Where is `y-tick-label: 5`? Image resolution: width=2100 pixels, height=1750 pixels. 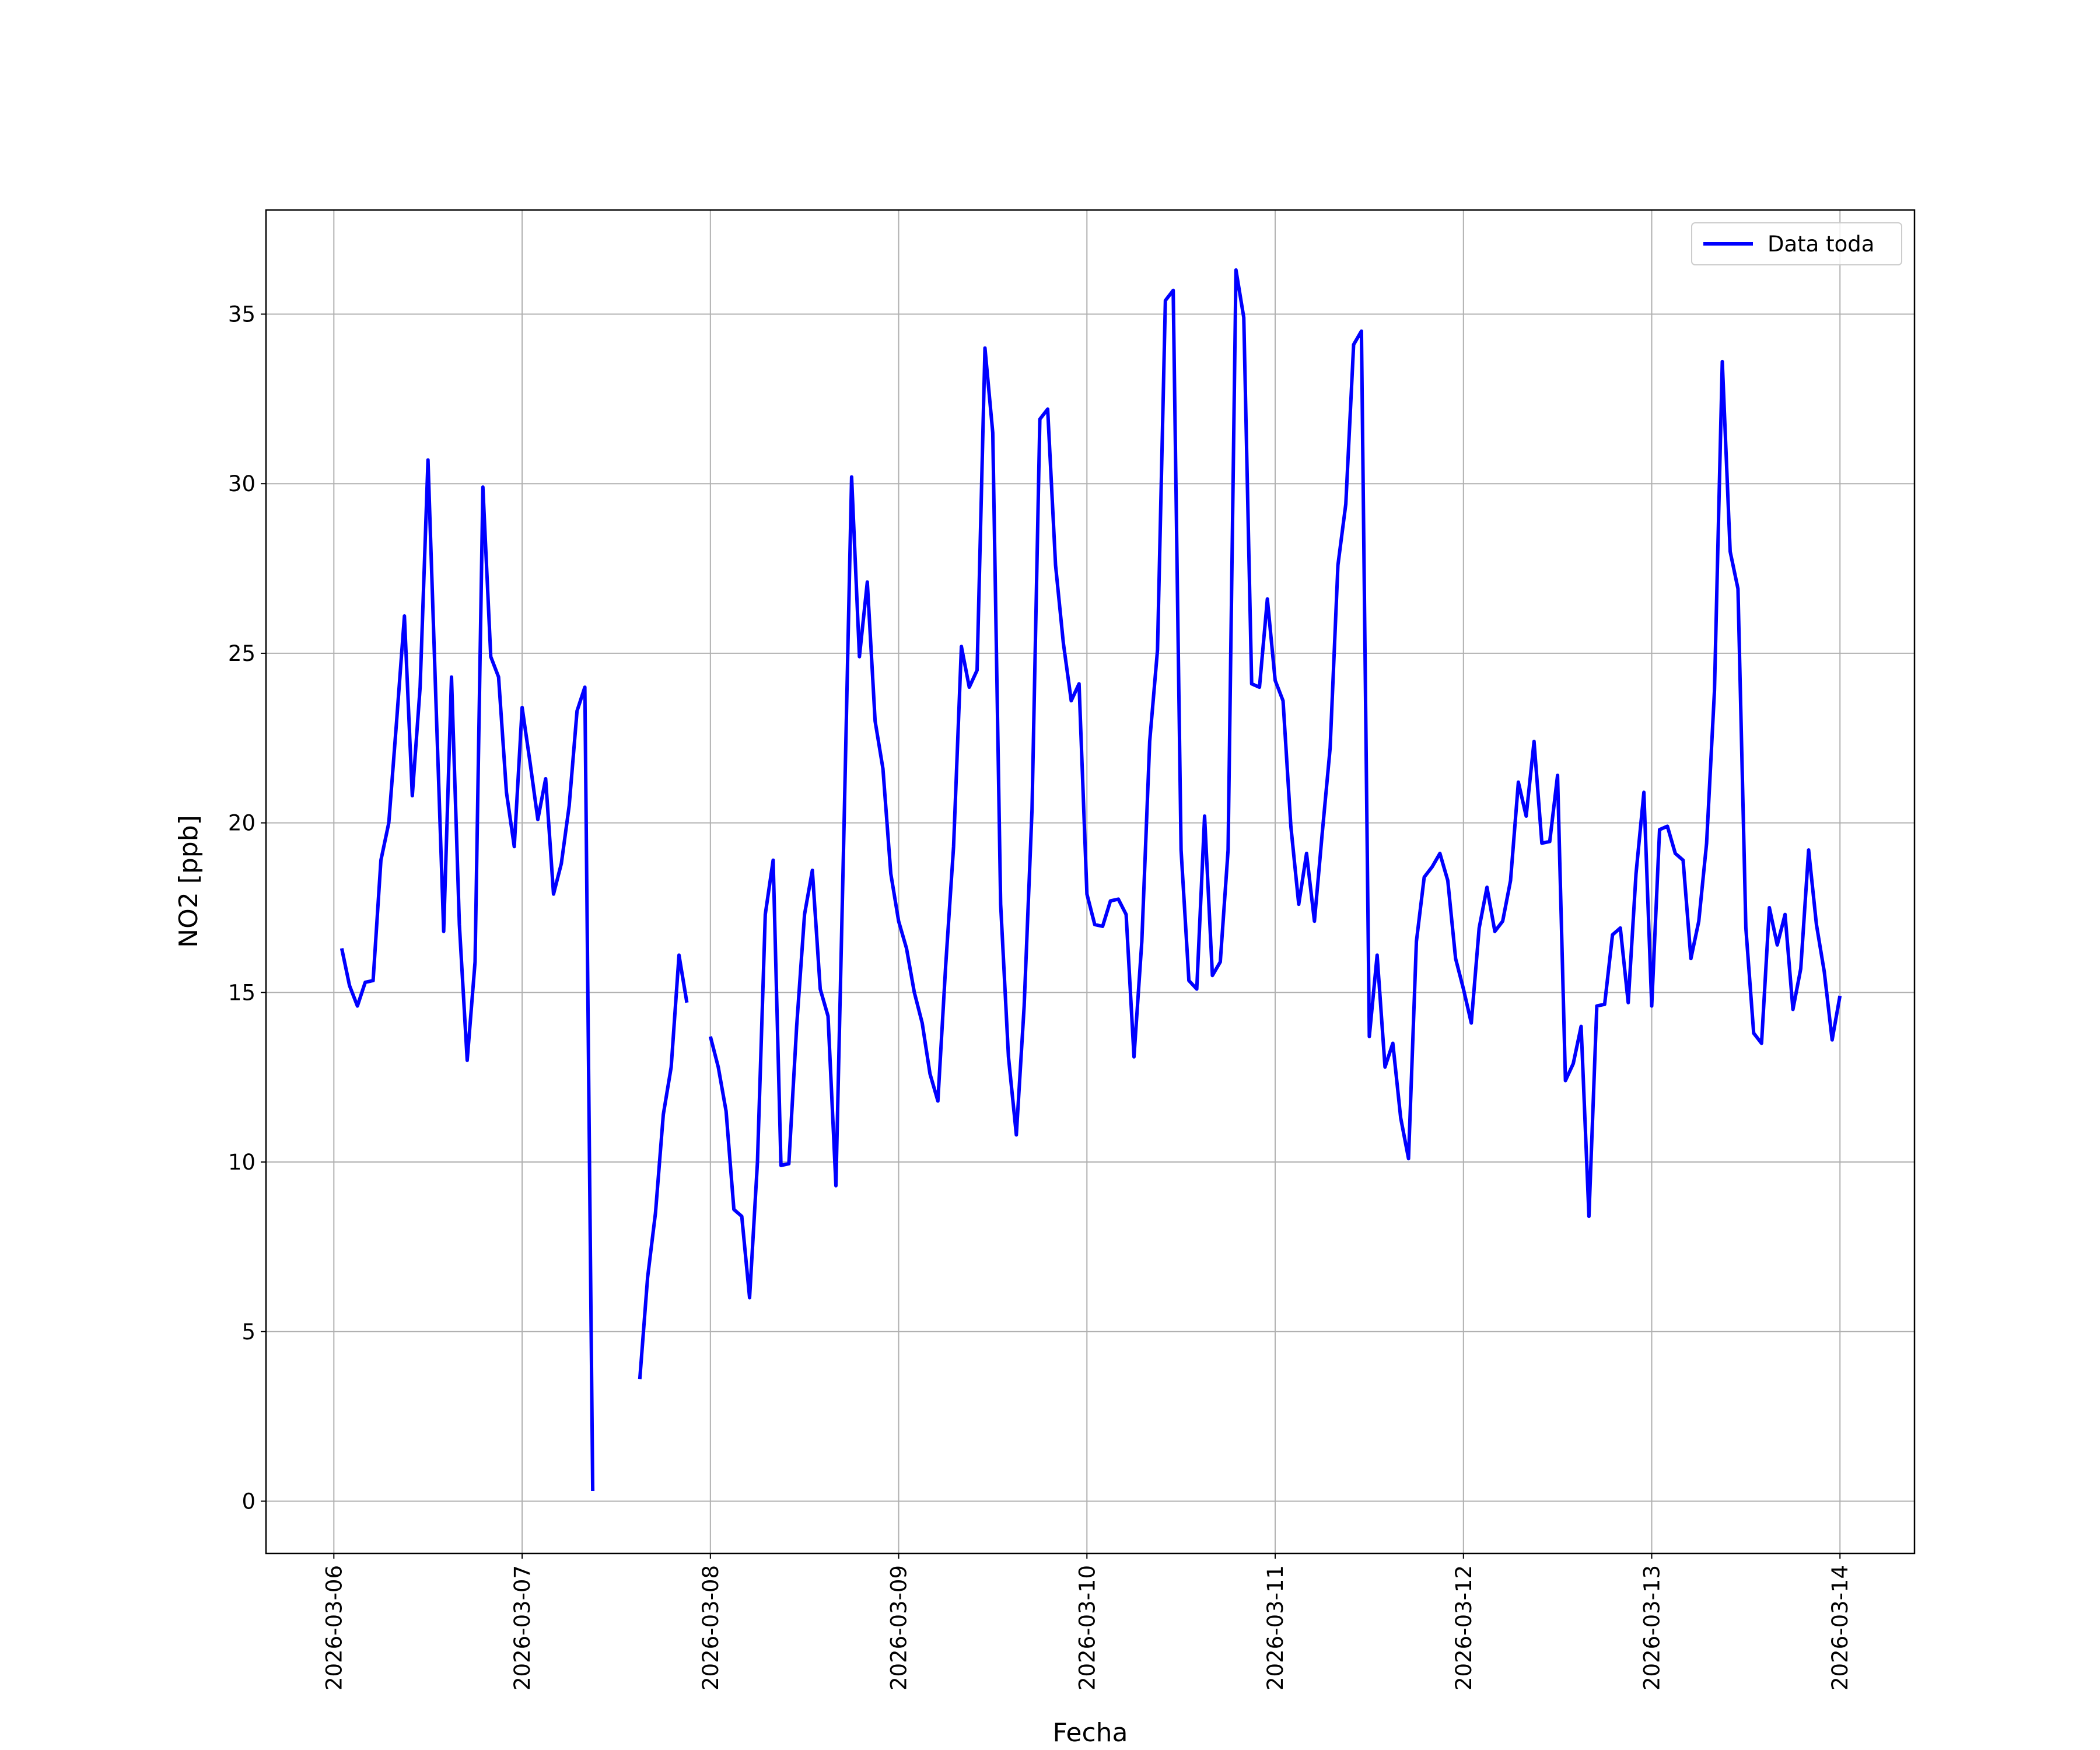 y-tick-label: 5 is located at coordinates (249, 1332).